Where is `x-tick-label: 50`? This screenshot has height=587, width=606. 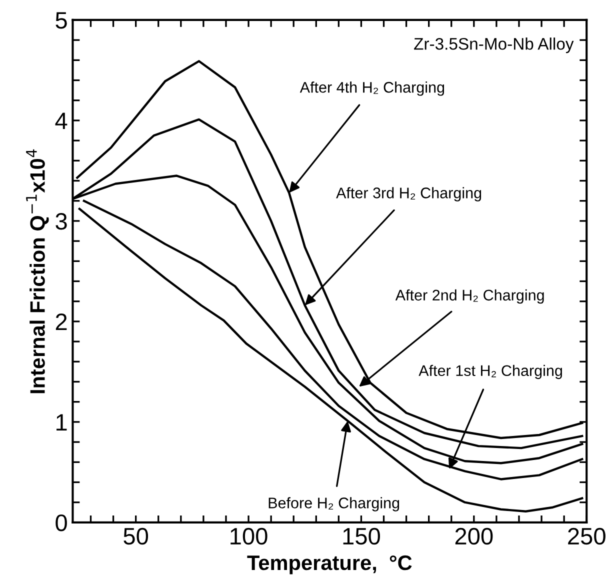
x-tick-label: 50 is located at coordinates (136, 536).